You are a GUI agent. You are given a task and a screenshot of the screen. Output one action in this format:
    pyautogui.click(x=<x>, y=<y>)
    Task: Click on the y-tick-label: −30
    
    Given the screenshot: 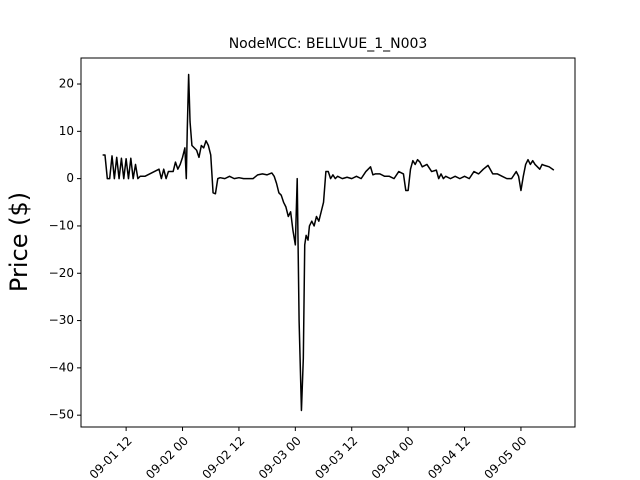 What is the action you would take?
    pyautogui.click(x=61, y=320)
    